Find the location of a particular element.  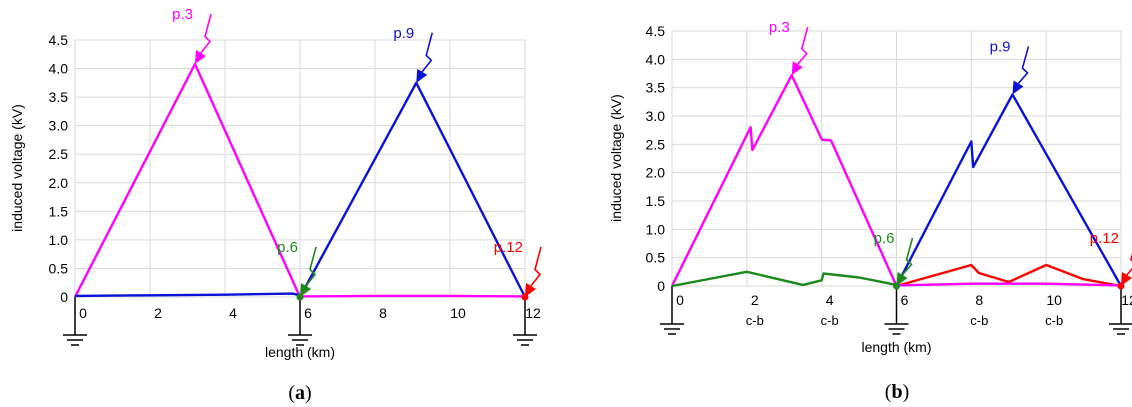

panel-label: (b) is located at coordinates (897, 392).